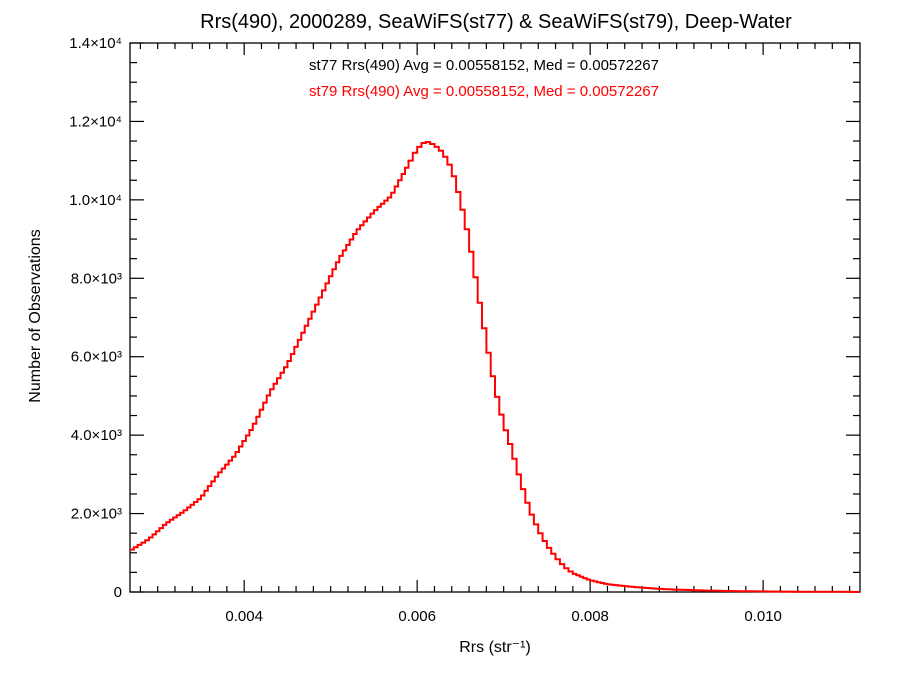 Image resolution: width=900 pixels, height=675 pixels. I want to click on y-tick-label: 1.0×10⁴, so click(95, 200).